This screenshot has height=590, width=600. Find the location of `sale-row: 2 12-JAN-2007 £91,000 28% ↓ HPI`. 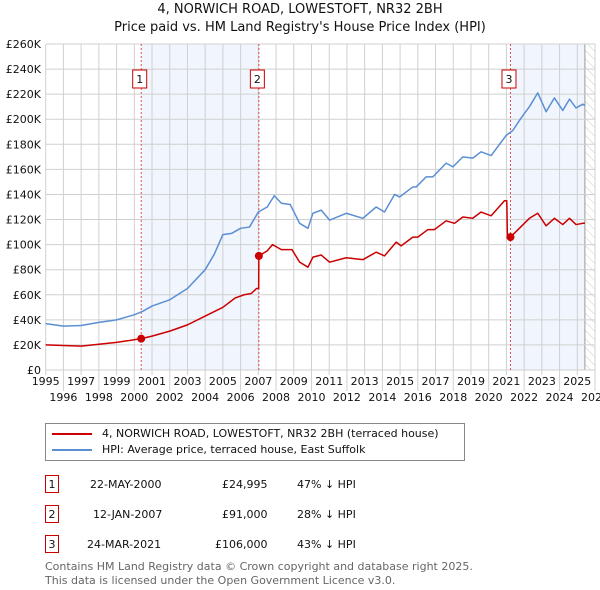

sale-row: 2 12-JAN-2007 £91,000 28% ↓ HPI is located at coordinates (245, 515).